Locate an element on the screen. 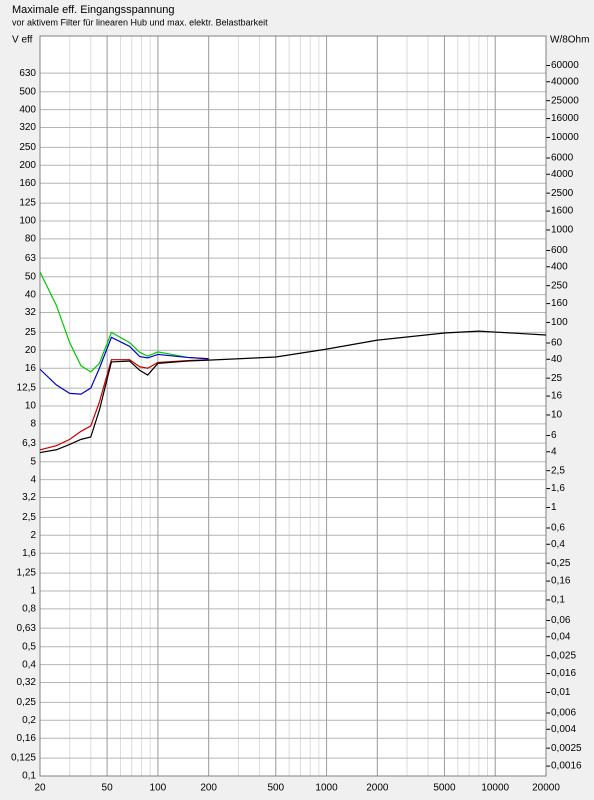 The height and width of the screenshot is (800, 594). y-tick-label: 4 is located at coordinates (33, 479).